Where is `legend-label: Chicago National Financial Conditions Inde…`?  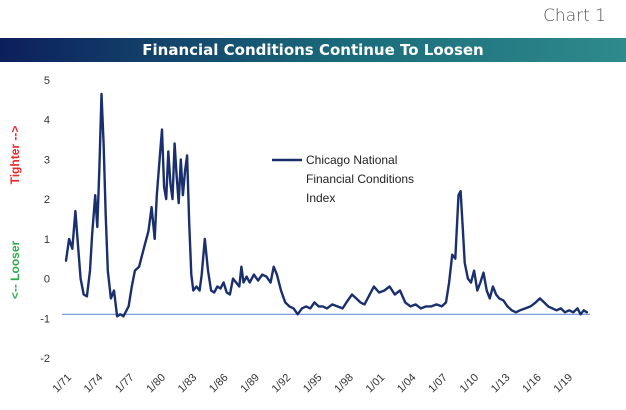
legend-label: Chicago National Financial Conditions Inde… is located at coordinates (360, 179).